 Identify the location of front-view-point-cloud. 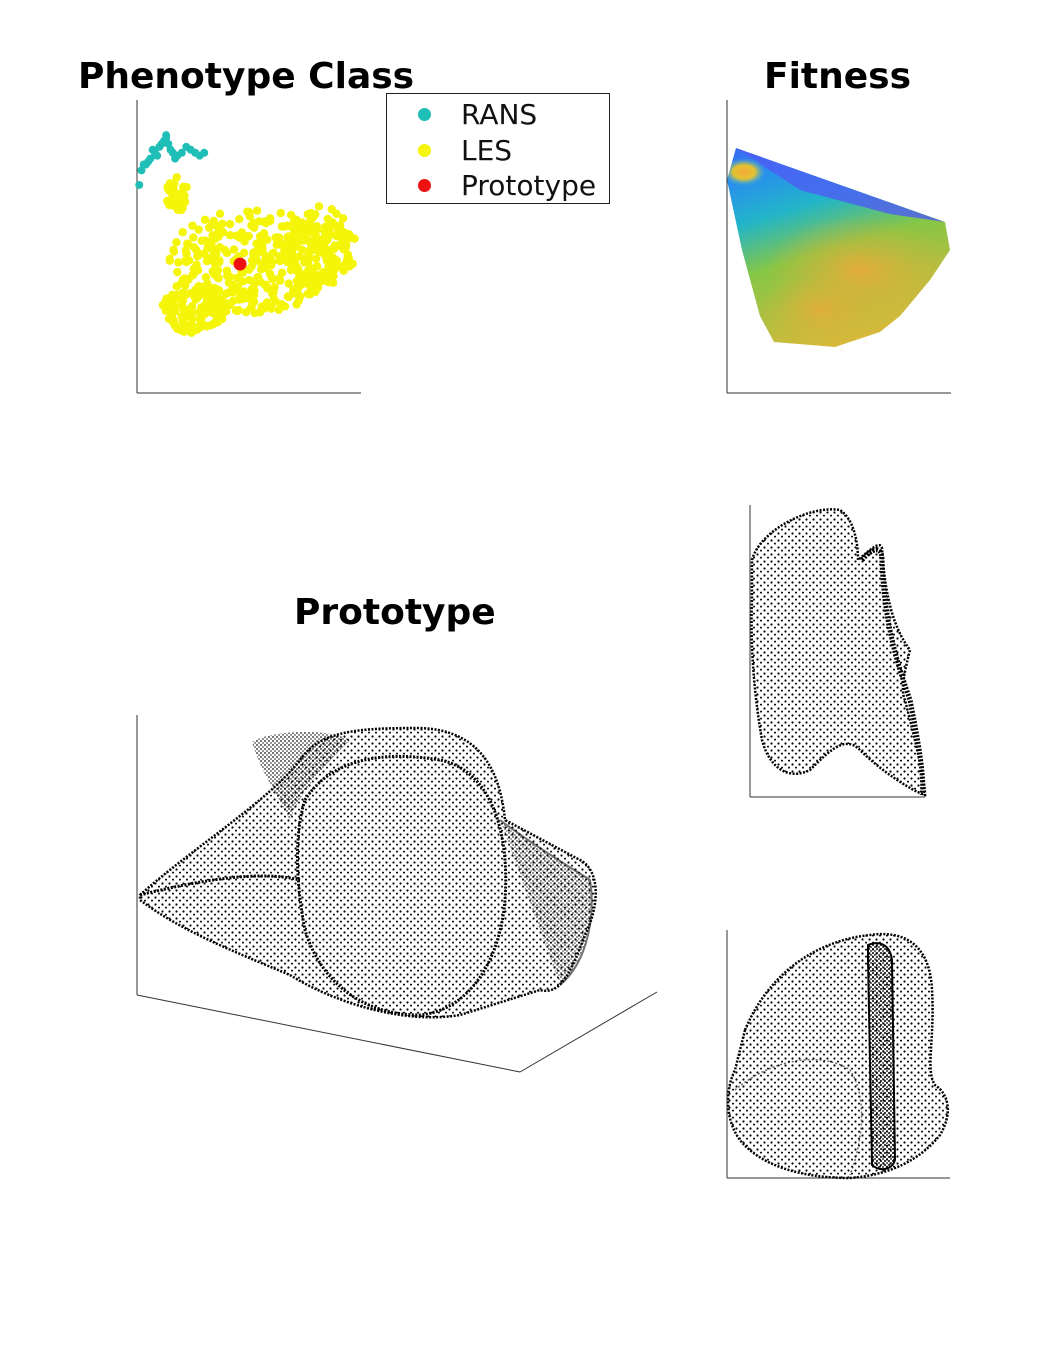
(837, 1056).